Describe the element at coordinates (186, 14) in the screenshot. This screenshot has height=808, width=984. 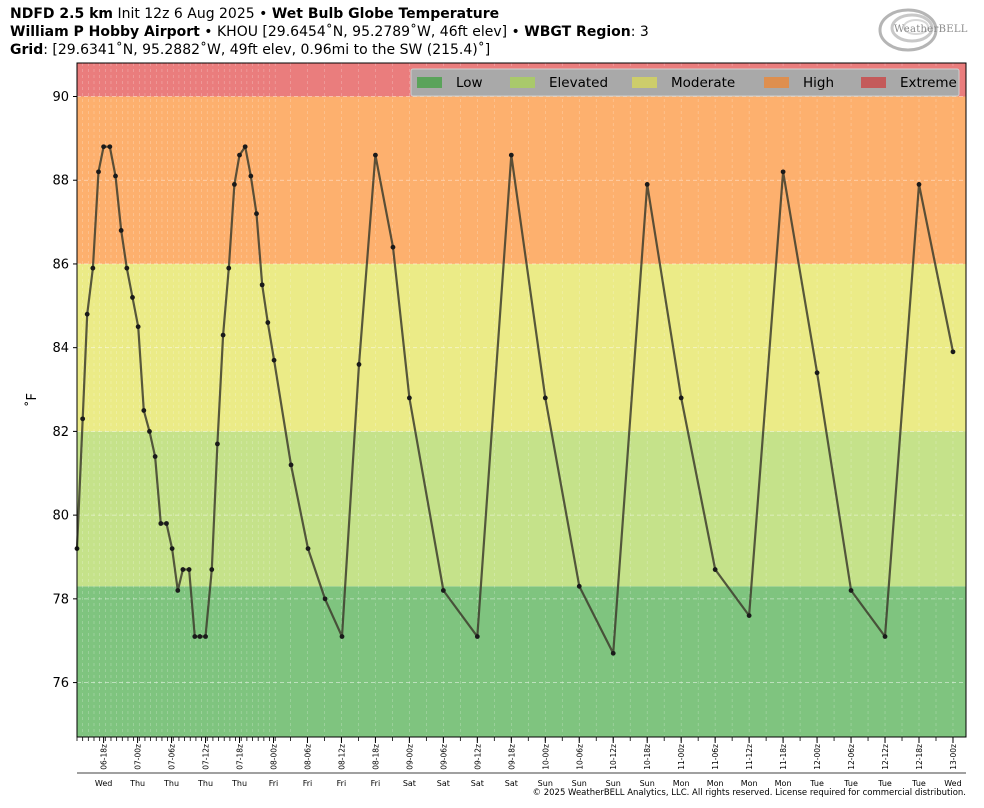
I see `init-time: Init 12z 6 Aug 2025` at that location.